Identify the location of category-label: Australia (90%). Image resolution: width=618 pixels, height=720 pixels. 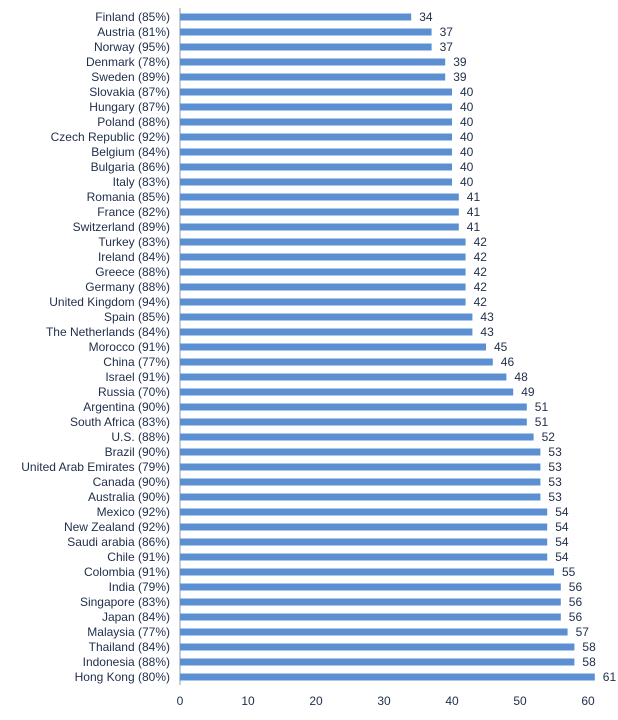
(129, 497).